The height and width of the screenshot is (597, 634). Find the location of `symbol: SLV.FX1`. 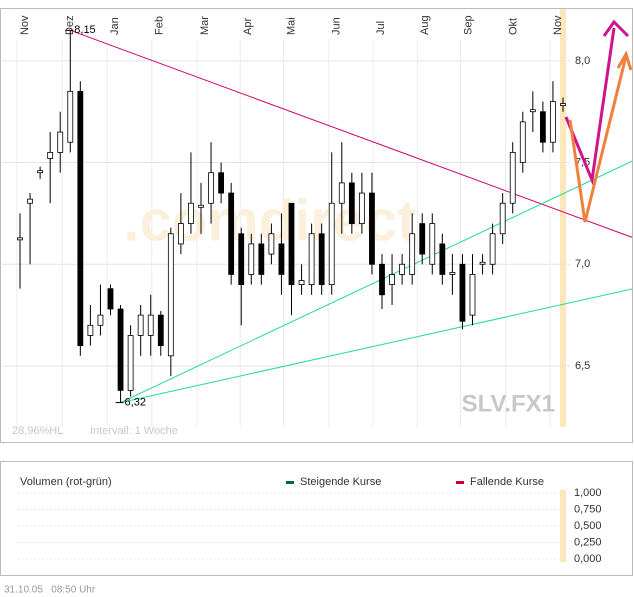

symbol: SLV.FX1 is located at coordinates (508, 403).